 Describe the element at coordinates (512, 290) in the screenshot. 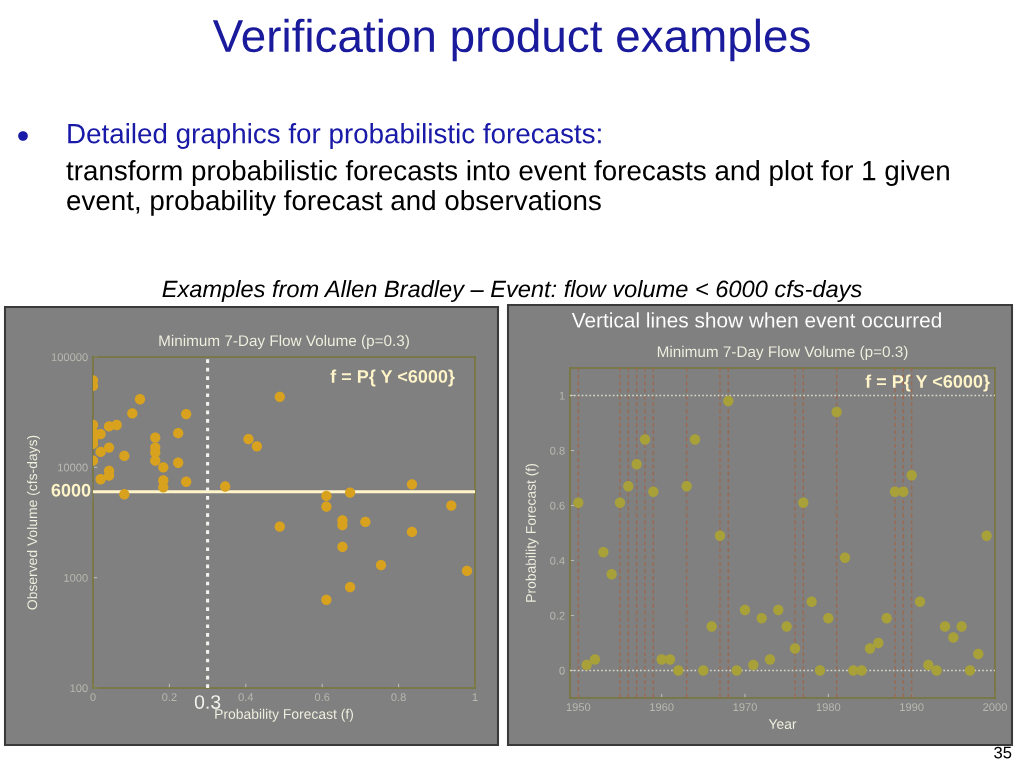

I see `text: Examples from Allen Bradley – Event: flow volume < 6000 cfs-days` at that location.